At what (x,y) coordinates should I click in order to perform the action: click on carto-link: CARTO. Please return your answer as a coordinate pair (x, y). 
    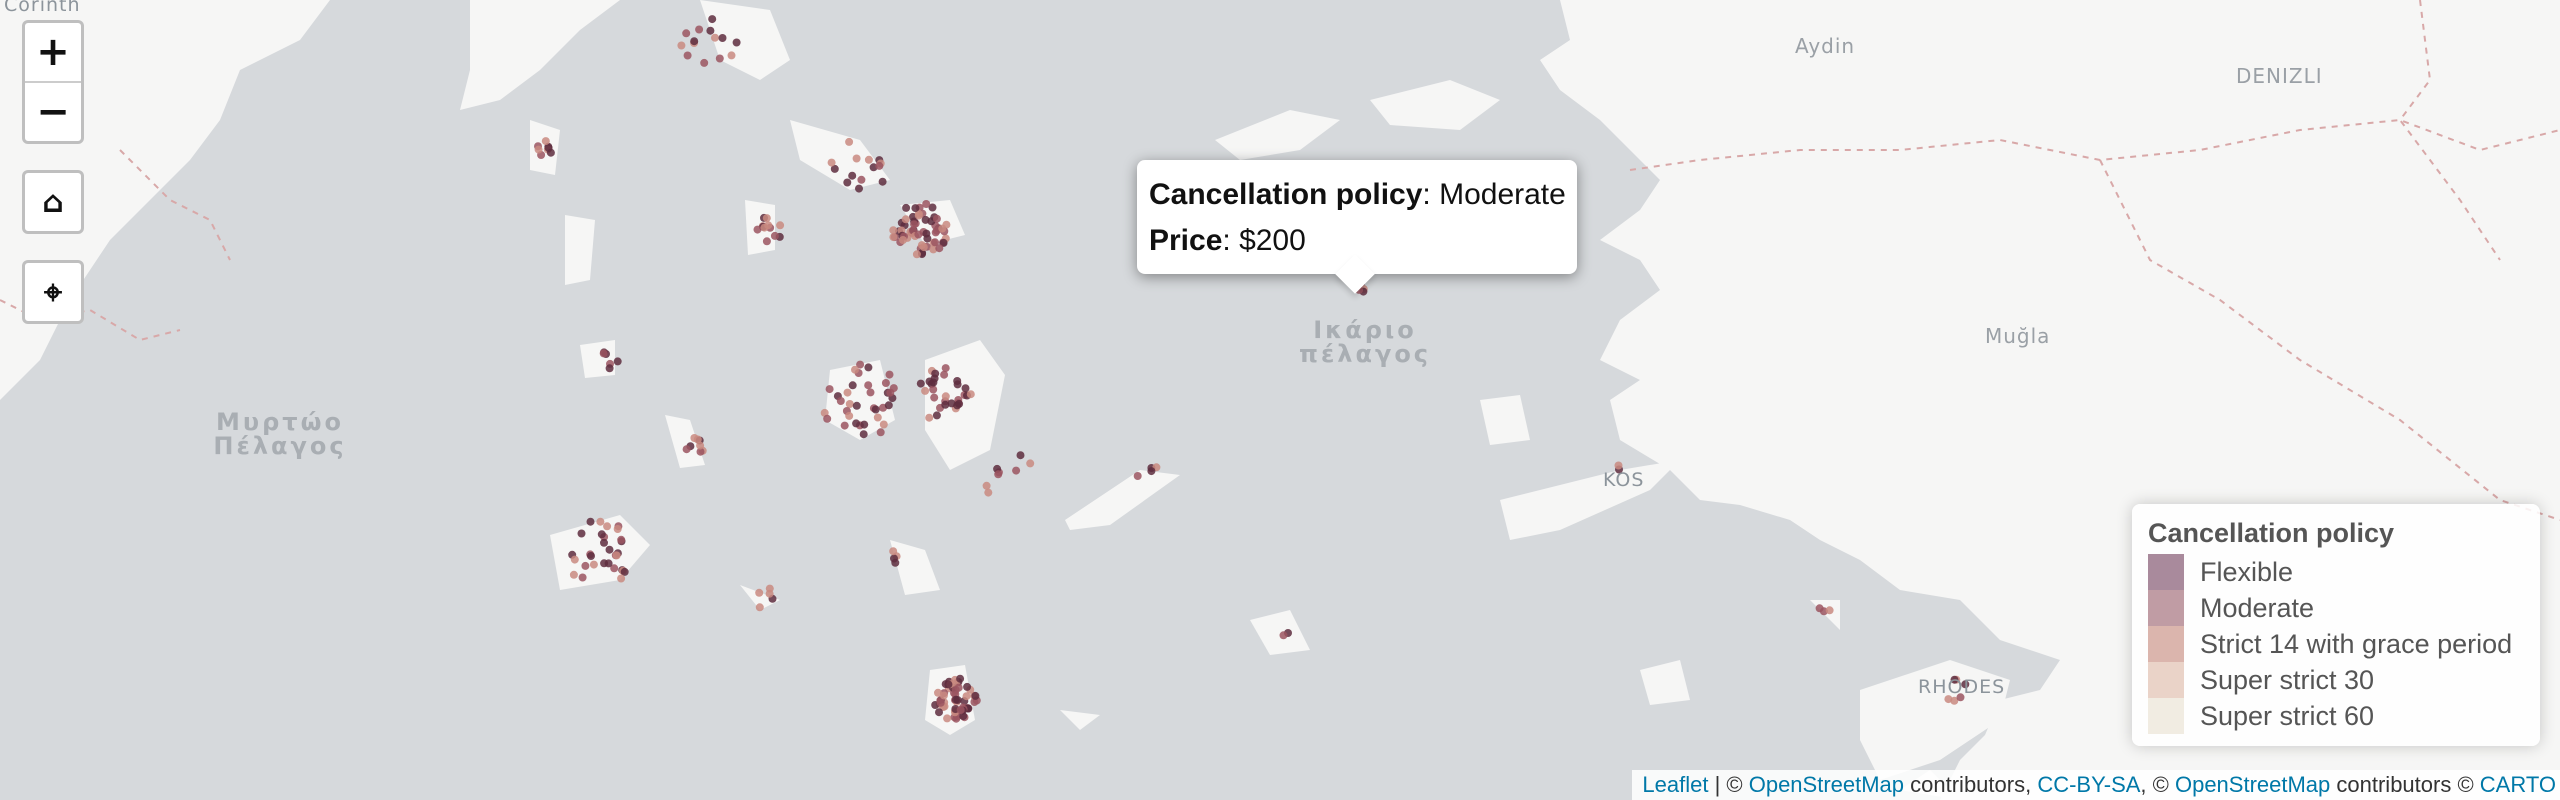
    Looking at the image, I should click on (2517, 784).